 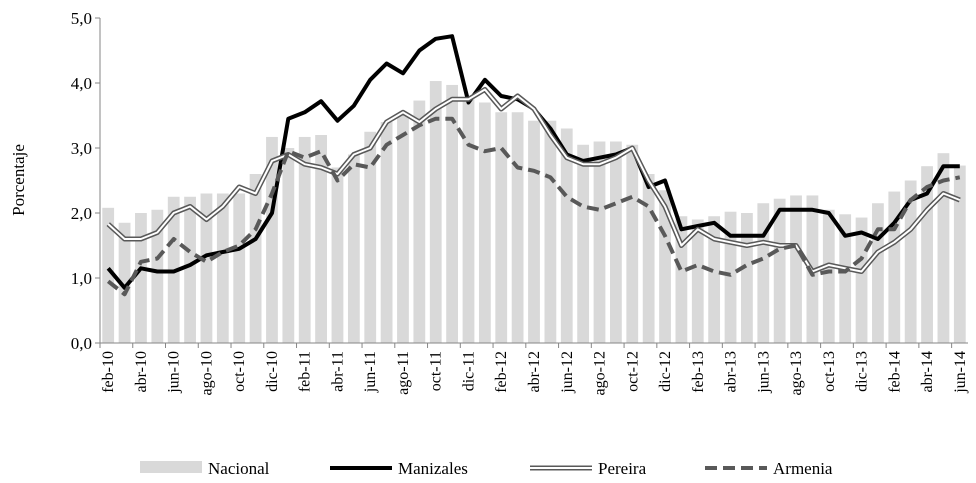 I want to click on y-tick-label: 4,0, so click(x=81, y=83).